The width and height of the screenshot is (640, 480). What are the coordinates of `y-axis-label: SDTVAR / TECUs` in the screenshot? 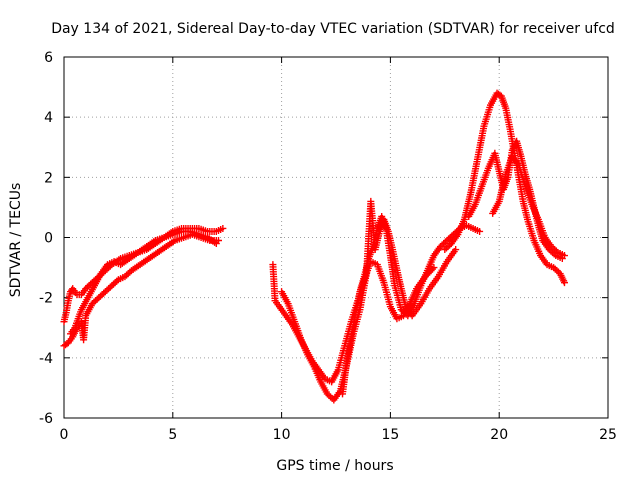 It's located at (16, 240).